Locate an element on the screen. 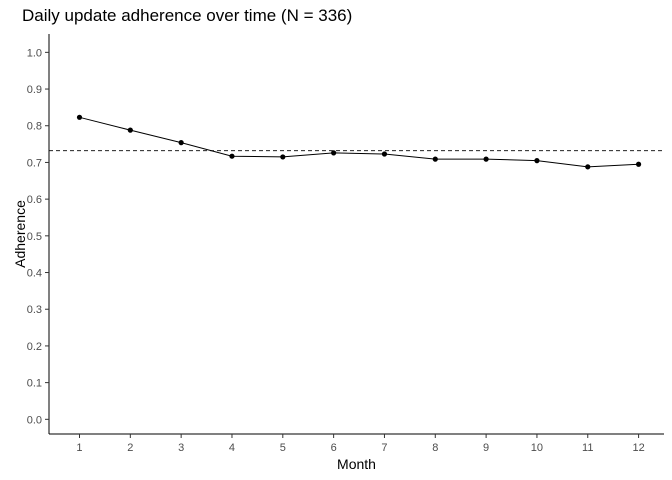 The image size is (672, 480). x-tick-label: 3 is located at coordinates (181, 448).